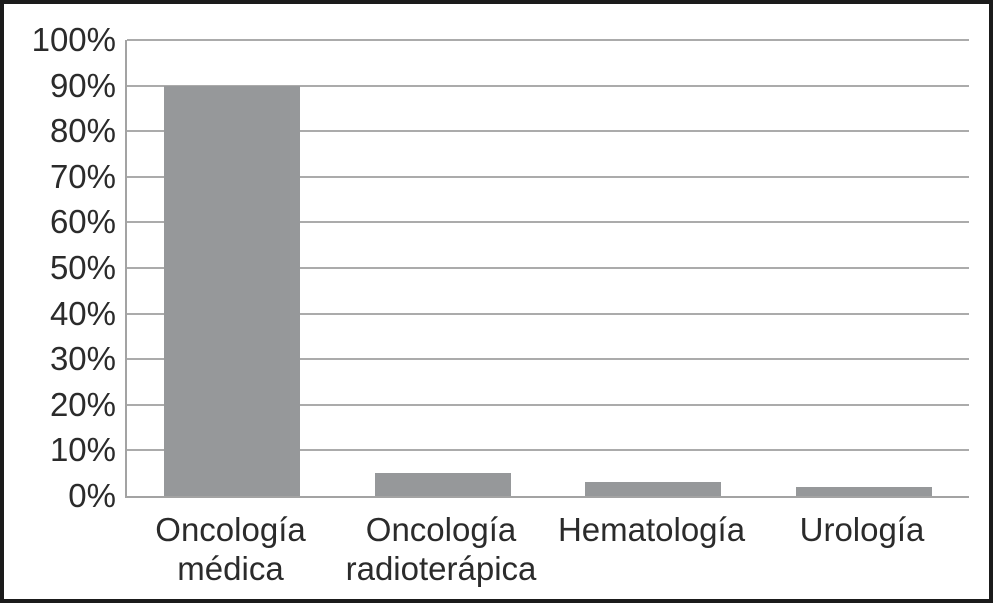 This screenshot has width=993, height=603. Describe the element at coordinates (82, 267) in the screenshot. I see `y-tick-label-50: 50%` at that location.